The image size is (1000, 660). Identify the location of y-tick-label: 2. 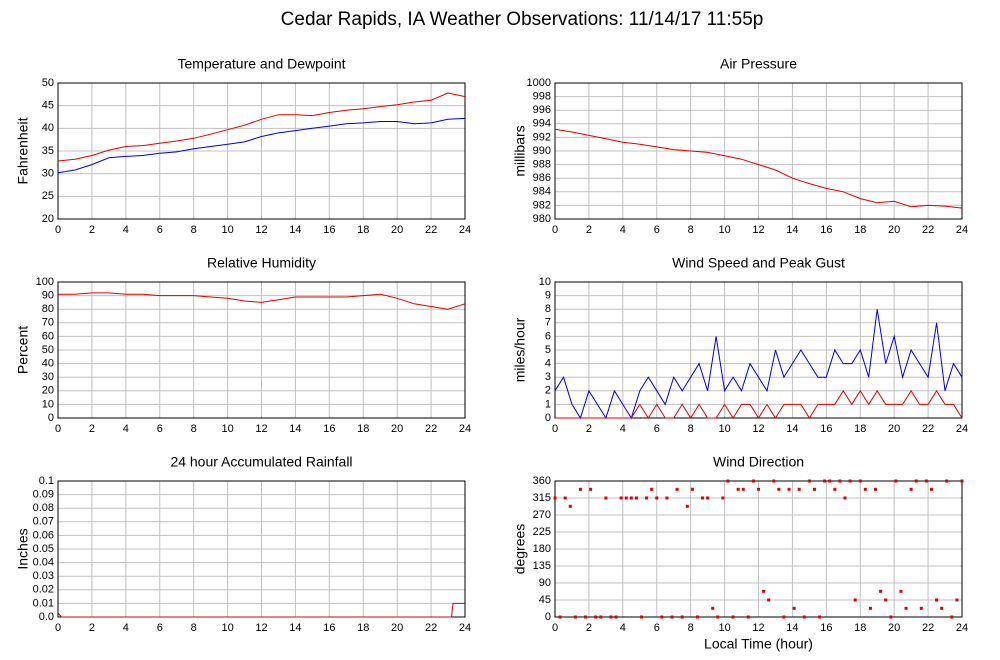
(548, 391).